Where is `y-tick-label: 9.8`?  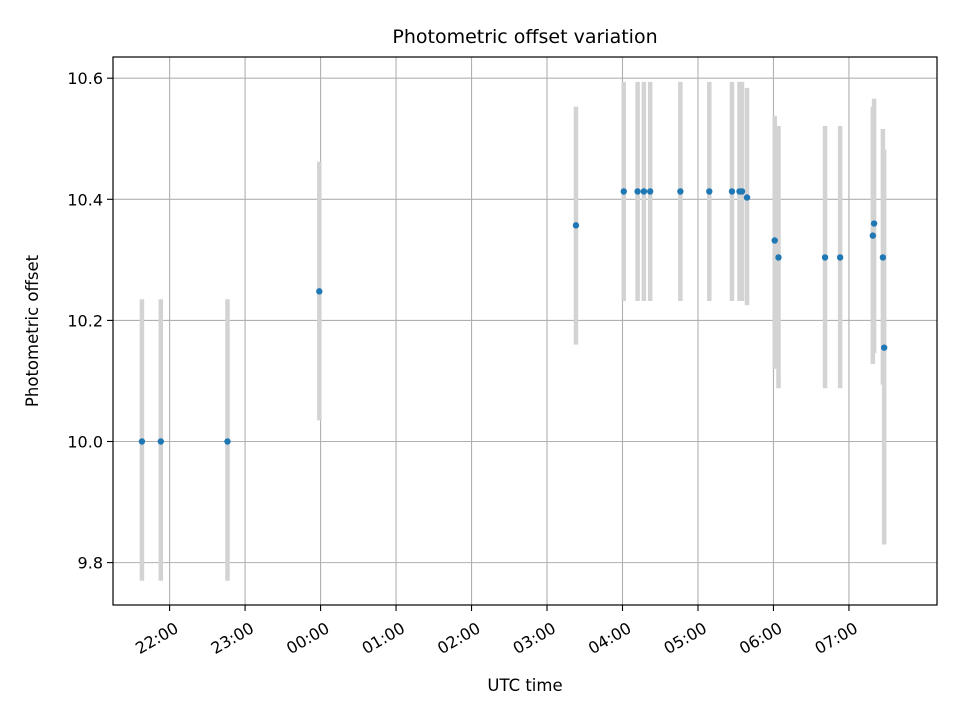
y-tick-label: 9.8 is located at coordinates (90, 563).